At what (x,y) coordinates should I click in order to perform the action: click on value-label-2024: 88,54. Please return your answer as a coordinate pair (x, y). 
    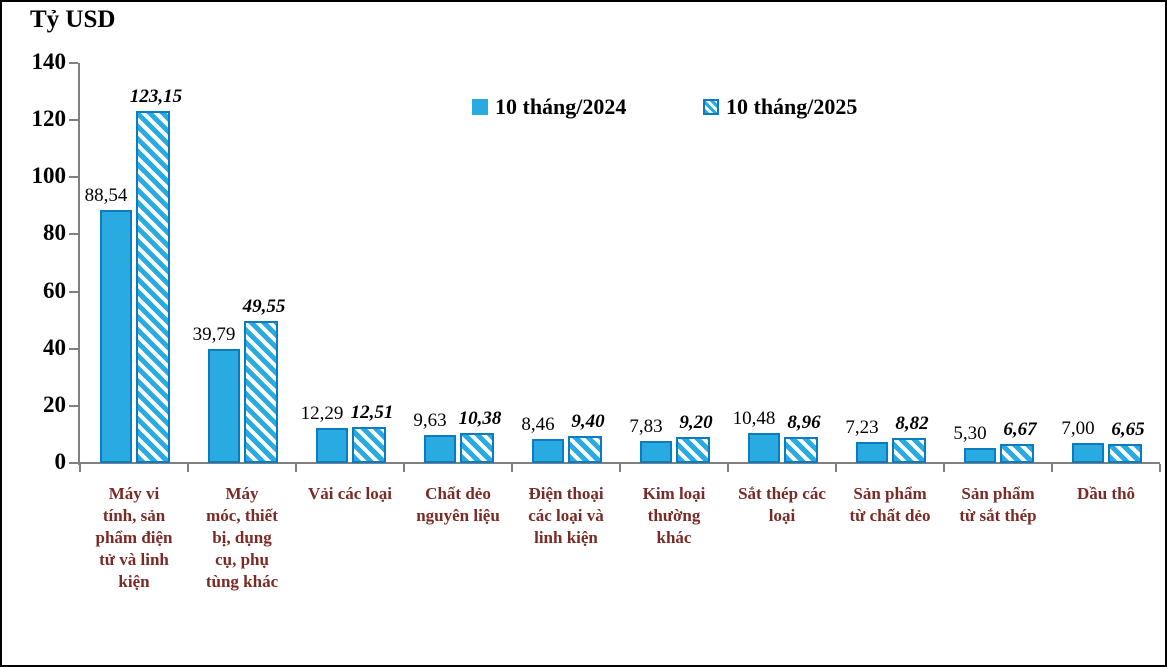
    Looking at the image, I should click on (106, 195).